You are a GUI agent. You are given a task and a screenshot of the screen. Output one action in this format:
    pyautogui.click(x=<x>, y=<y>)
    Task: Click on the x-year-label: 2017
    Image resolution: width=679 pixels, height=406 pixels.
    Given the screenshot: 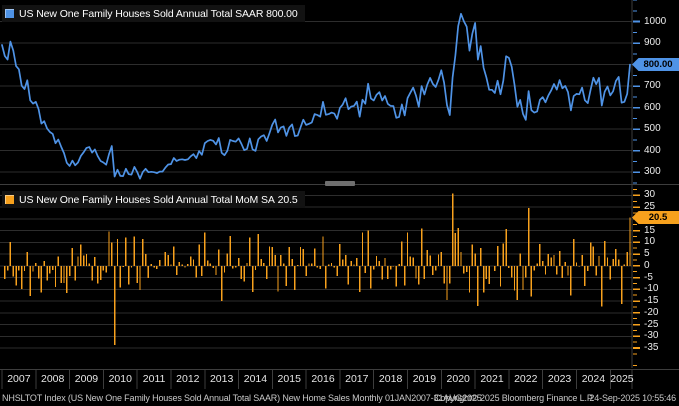 What is the action you would take?
    pyautogui.click(x=357, y=379)
    